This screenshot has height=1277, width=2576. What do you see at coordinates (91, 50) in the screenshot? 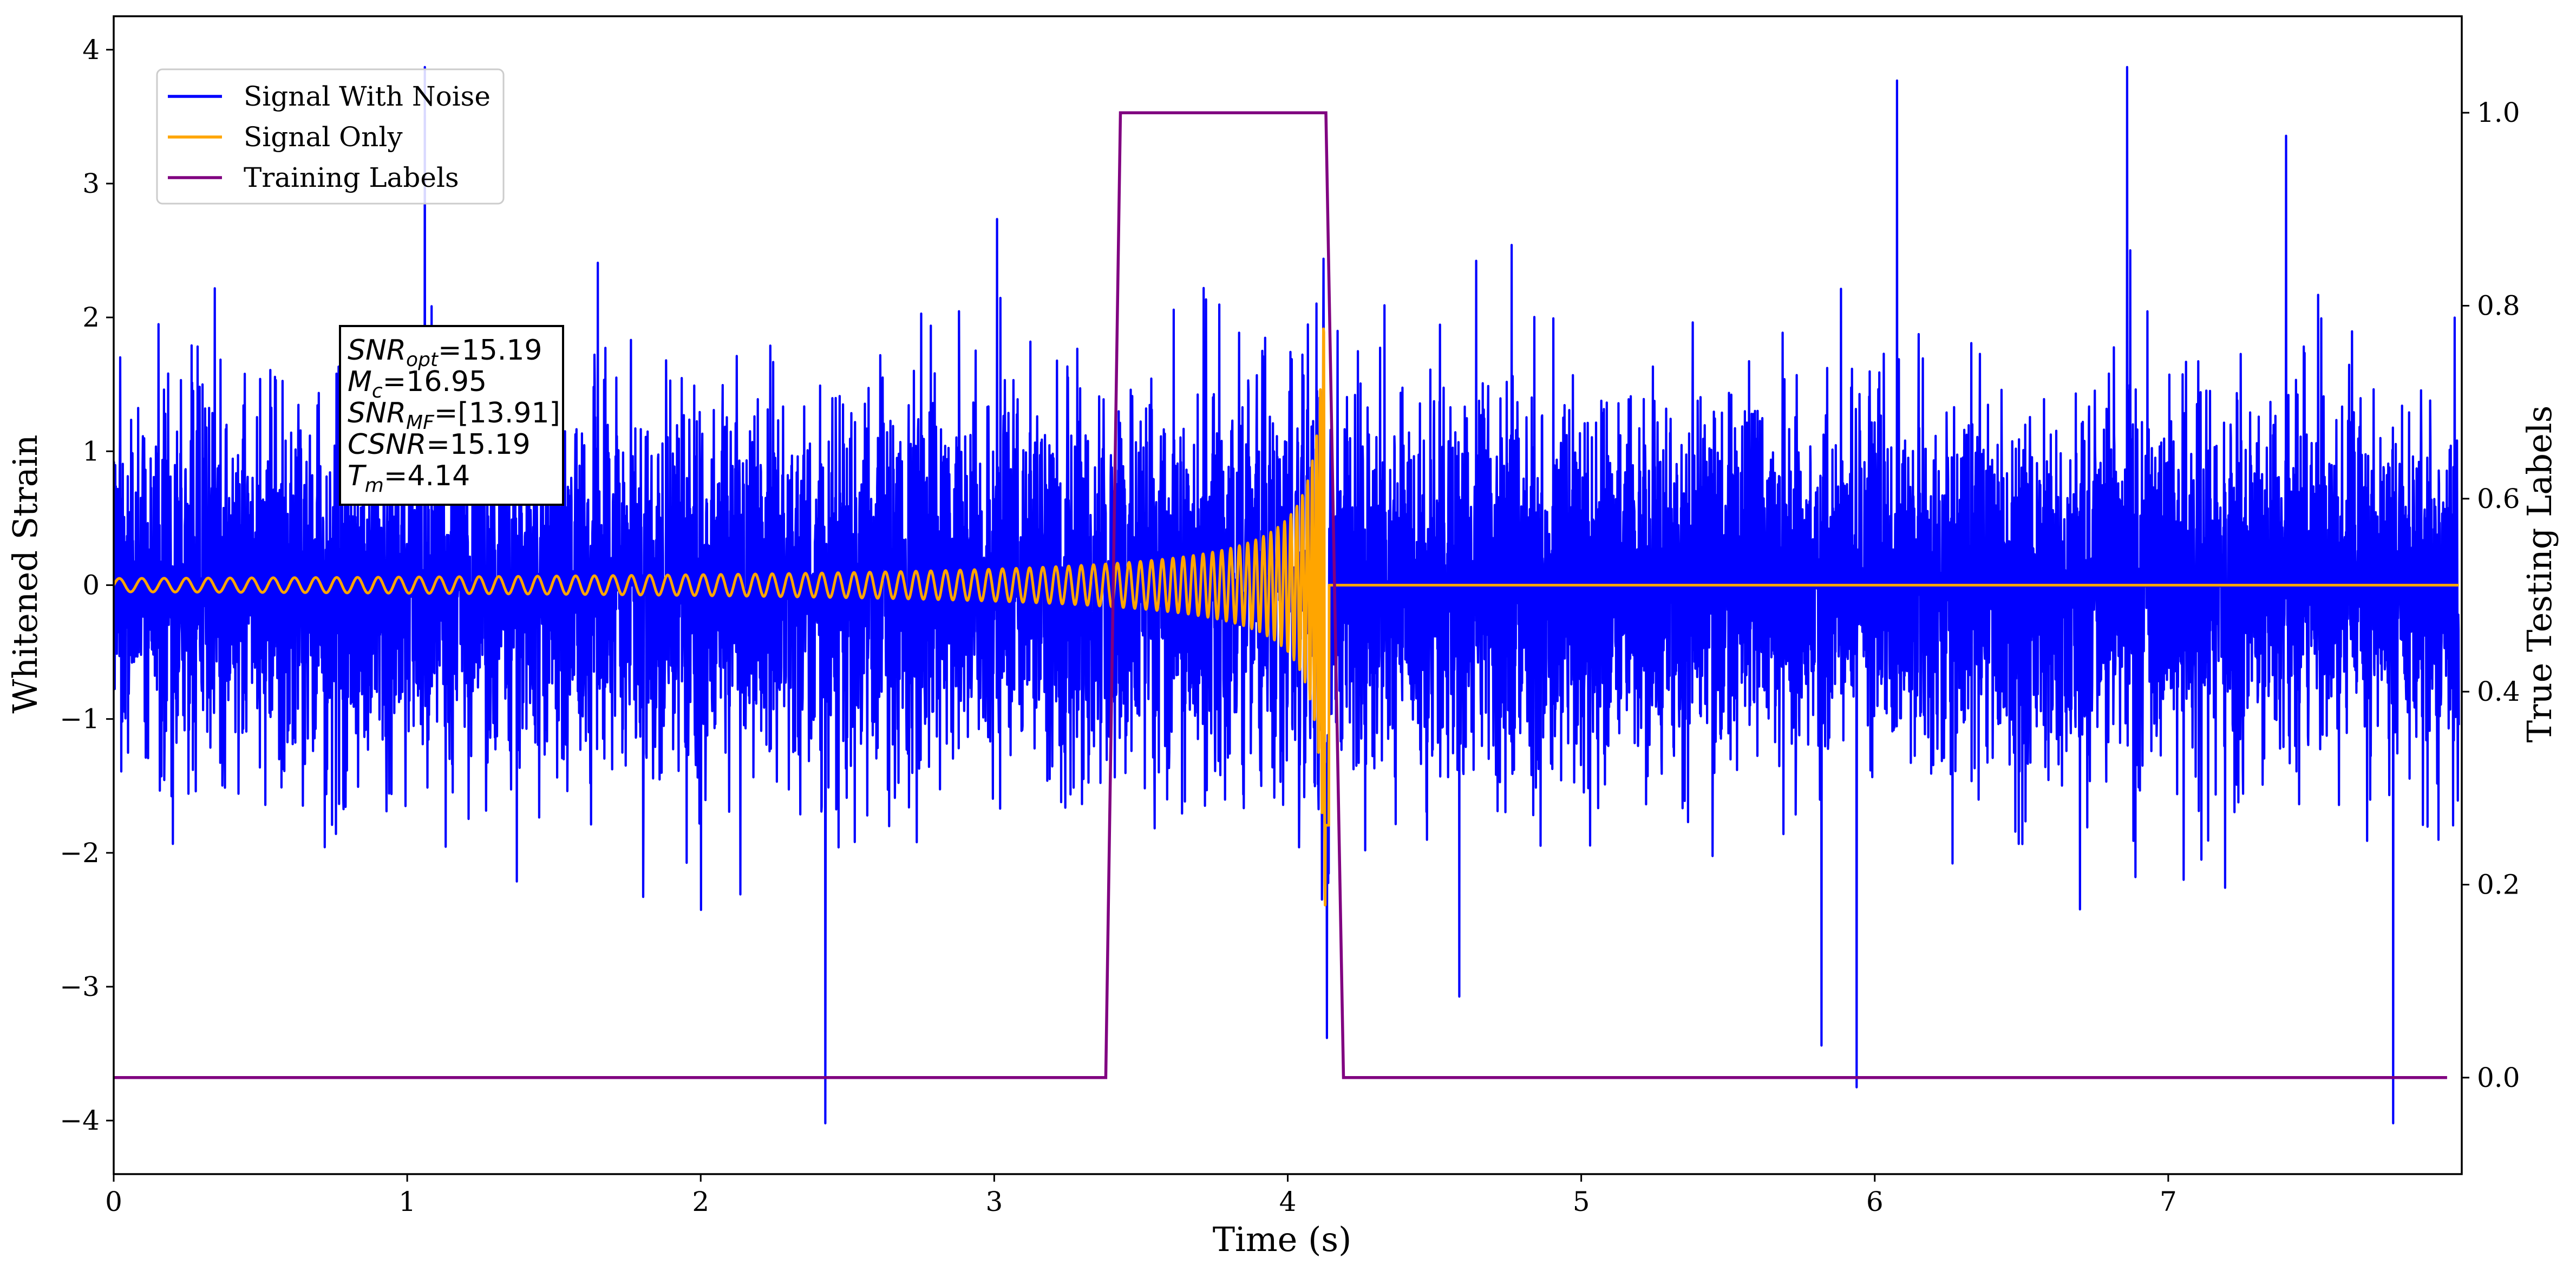
I see `y-tick-label: 4` at bounding box center [91, 50].